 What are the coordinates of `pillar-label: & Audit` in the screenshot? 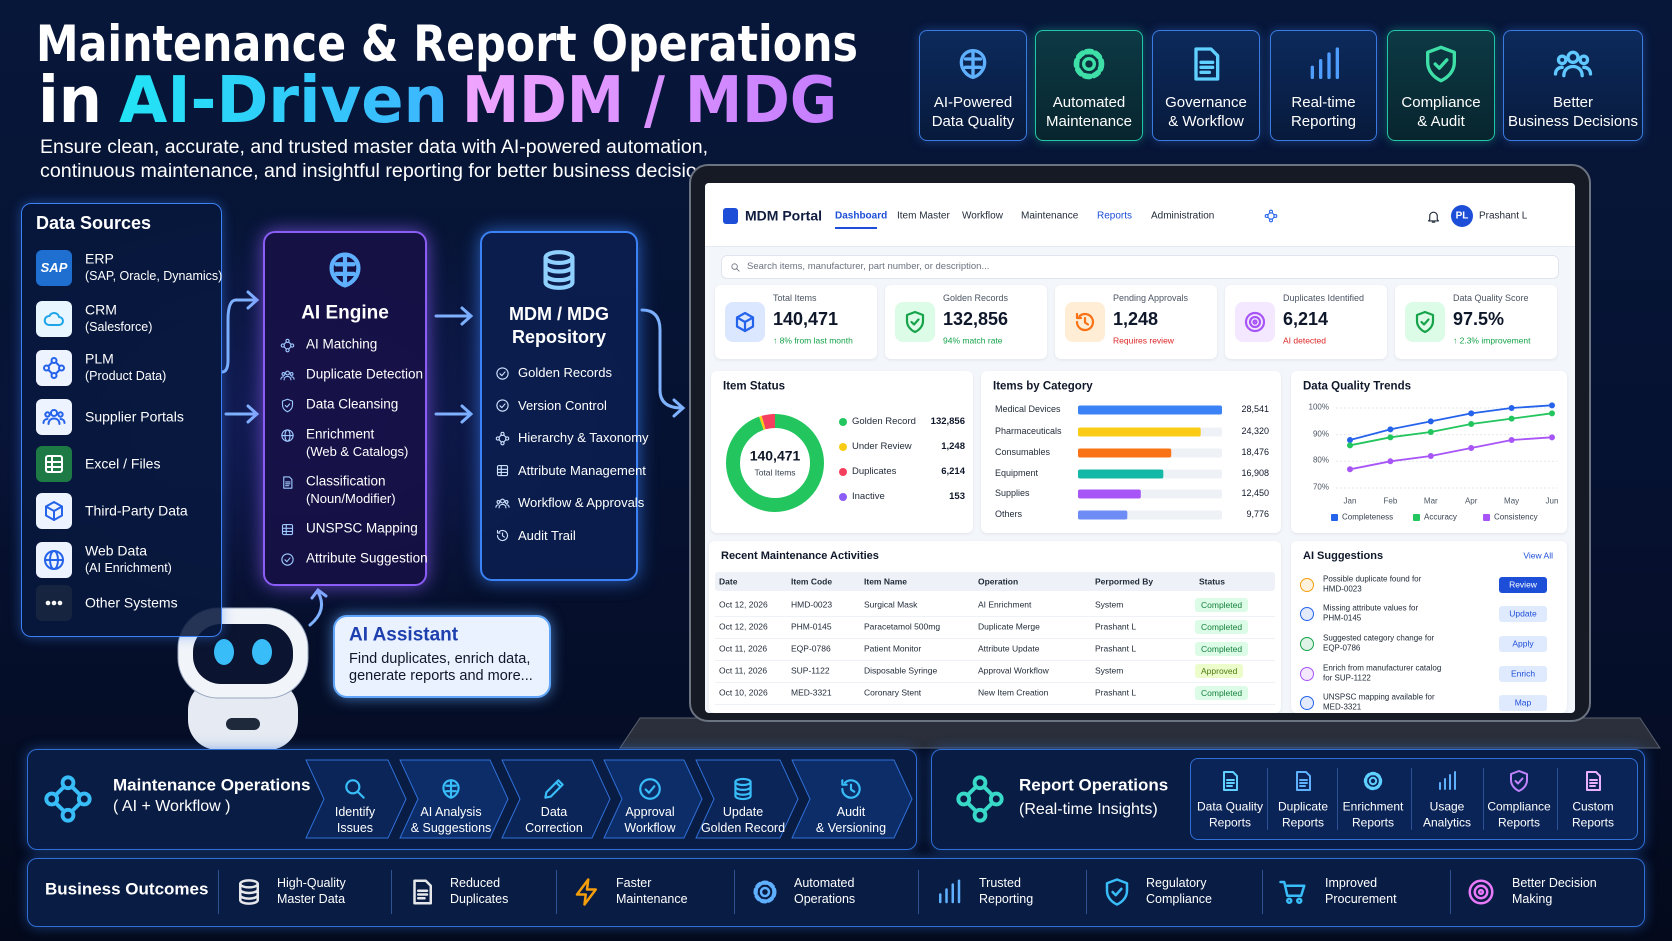 It's located at (1441, 121).